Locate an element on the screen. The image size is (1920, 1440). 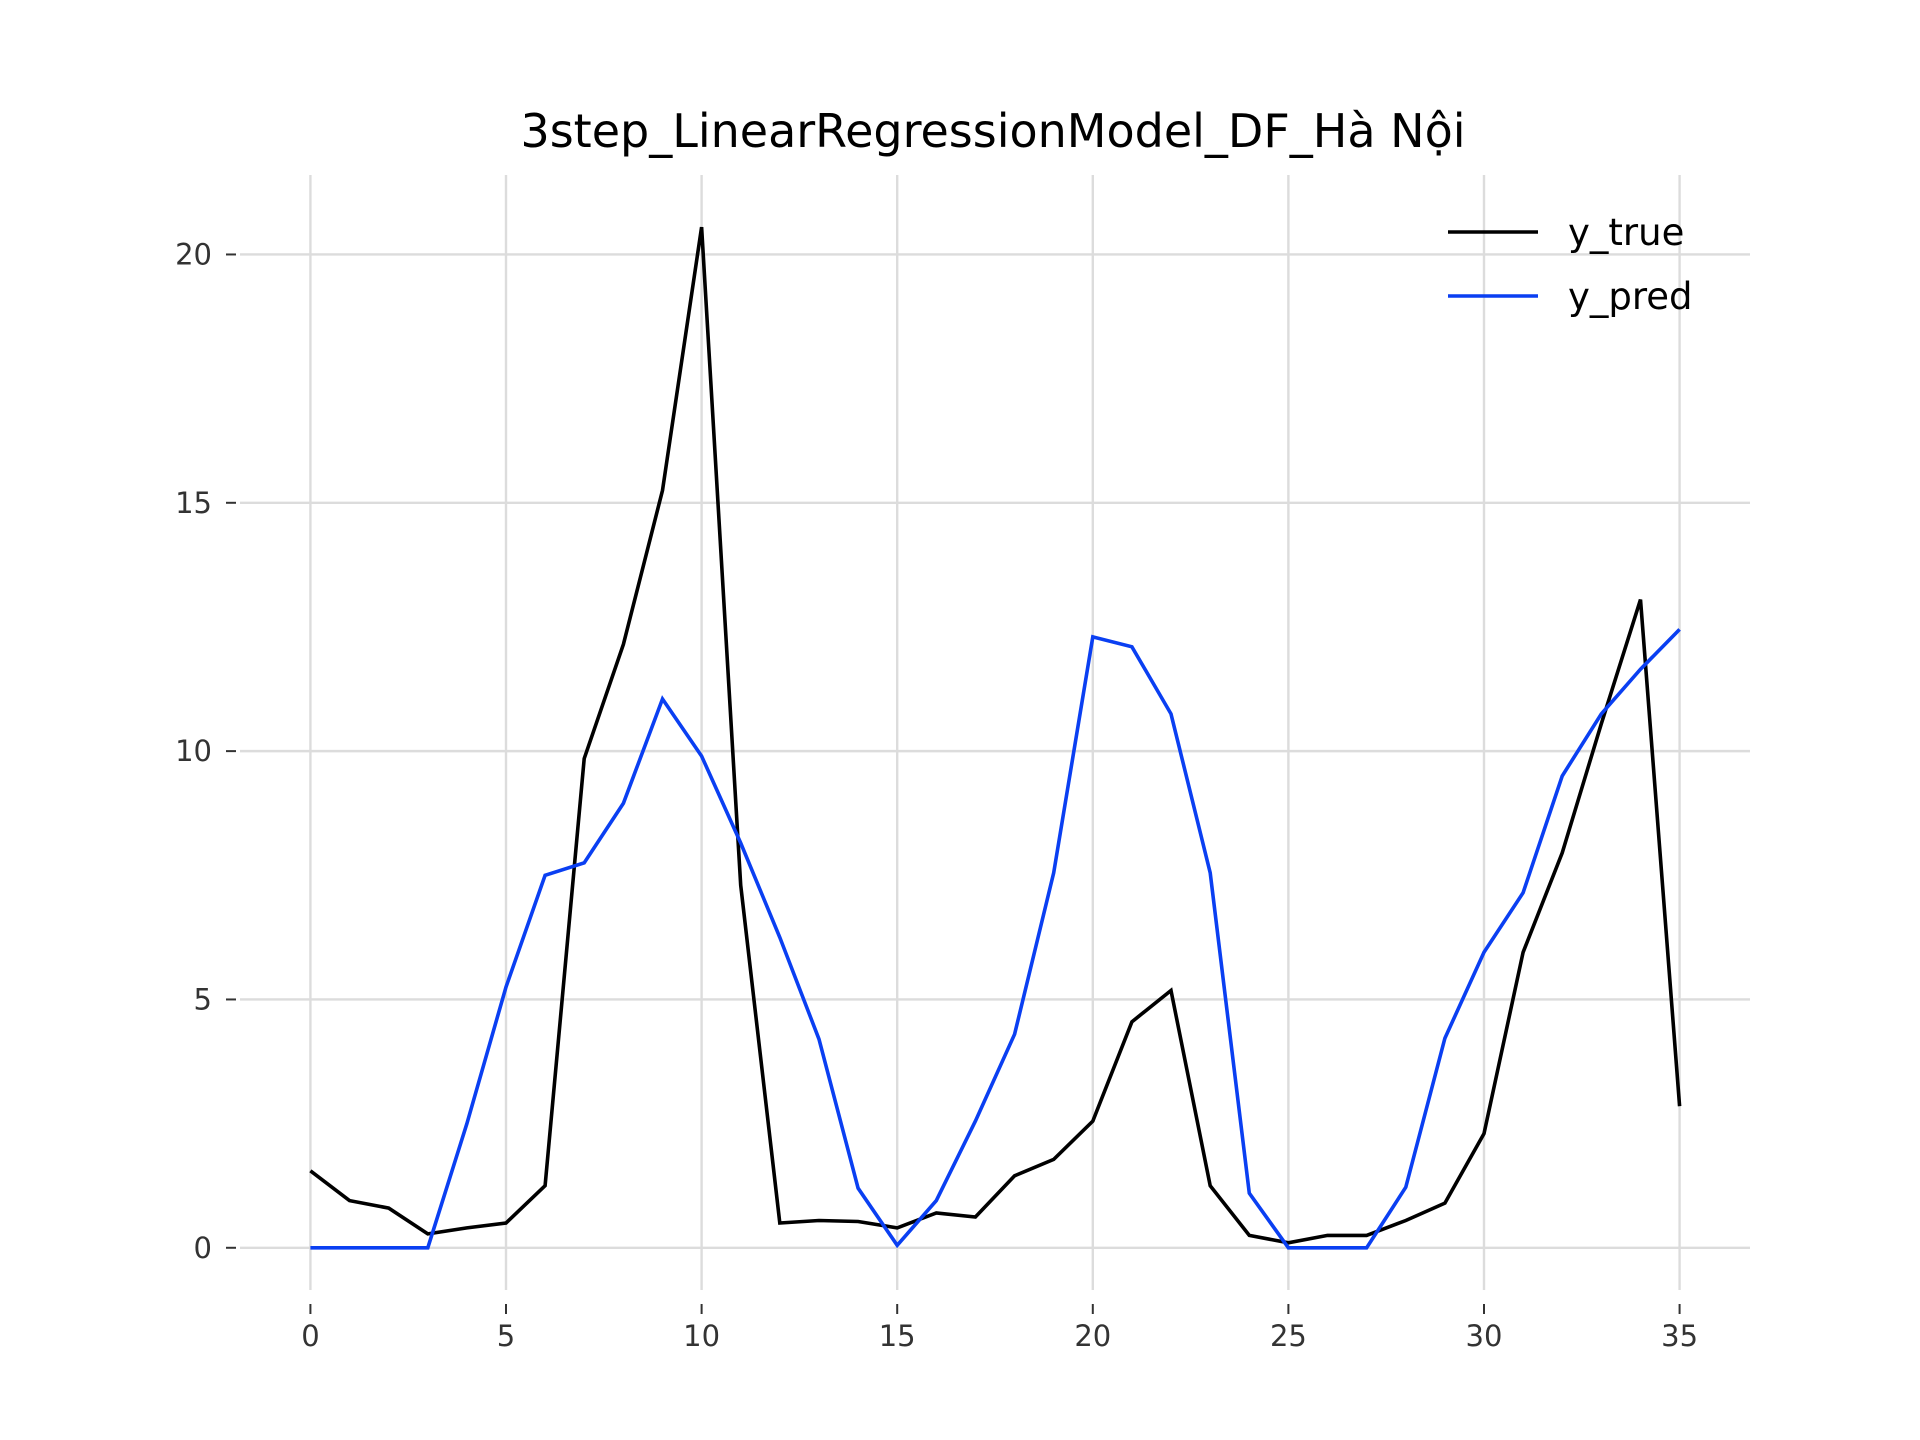
legend: y_true y_pred is located at coordinates (1570, 264).